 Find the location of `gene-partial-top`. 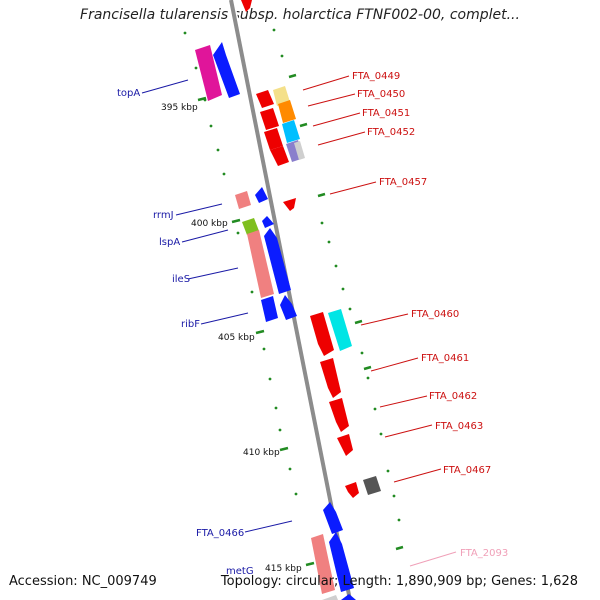

gene-partial-top is located at coordinates (246, 6).